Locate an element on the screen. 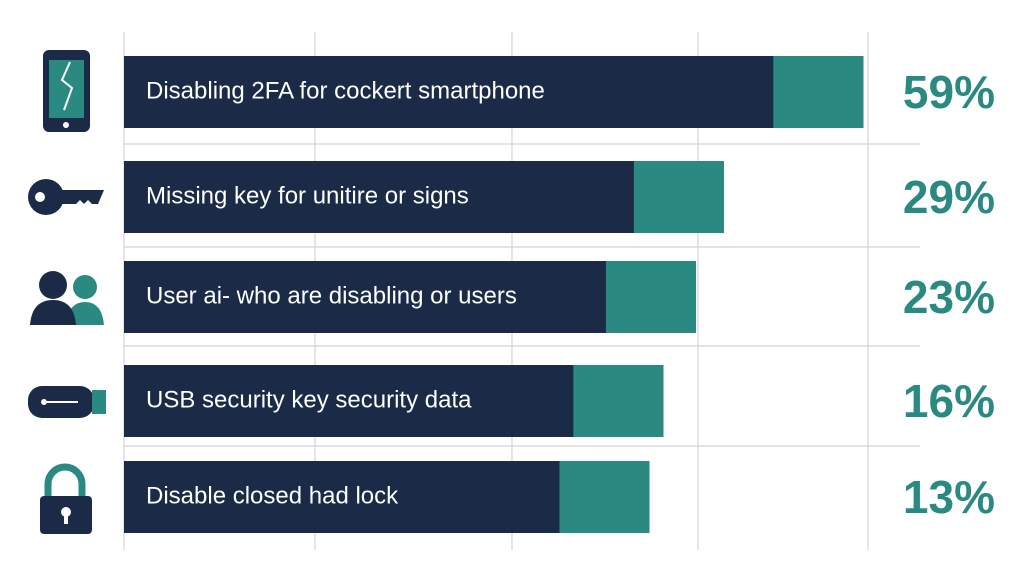  lock-icon is located at coordinates (66, 498).